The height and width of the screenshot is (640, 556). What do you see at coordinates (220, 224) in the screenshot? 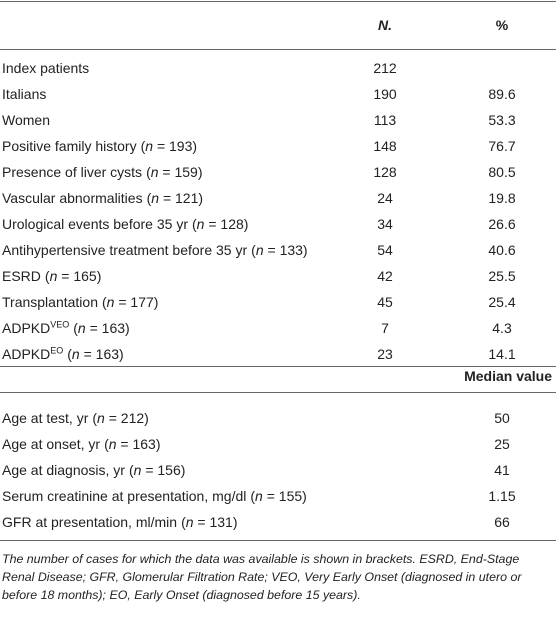
I see `row-note: (n = 128)` at bounding box center [220, 224].